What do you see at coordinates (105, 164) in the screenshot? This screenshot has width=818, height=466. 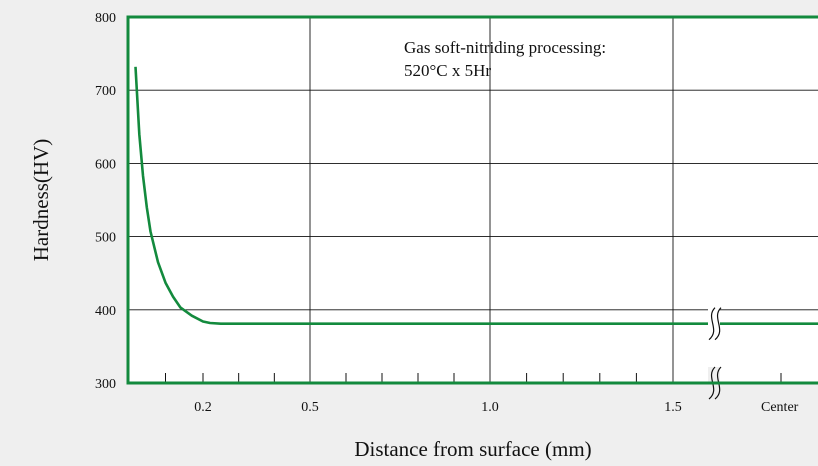 I see `y-tick-label: 600` at bounding box center [105, 164].